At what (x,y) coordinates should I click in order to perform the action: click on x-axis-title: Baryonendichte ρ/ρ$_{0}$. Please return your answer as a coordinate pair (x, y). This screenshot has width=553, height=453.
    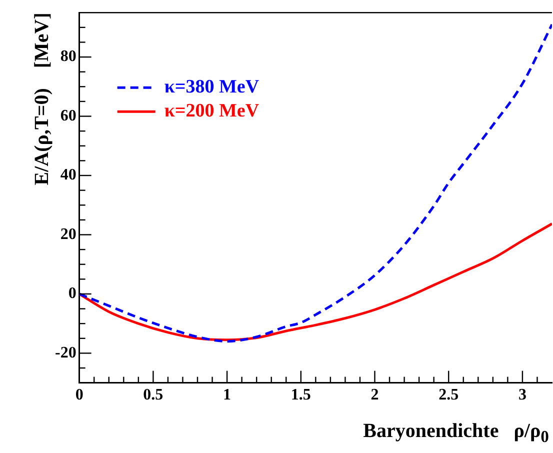
    Looking at the image, I should click on (456, 433).